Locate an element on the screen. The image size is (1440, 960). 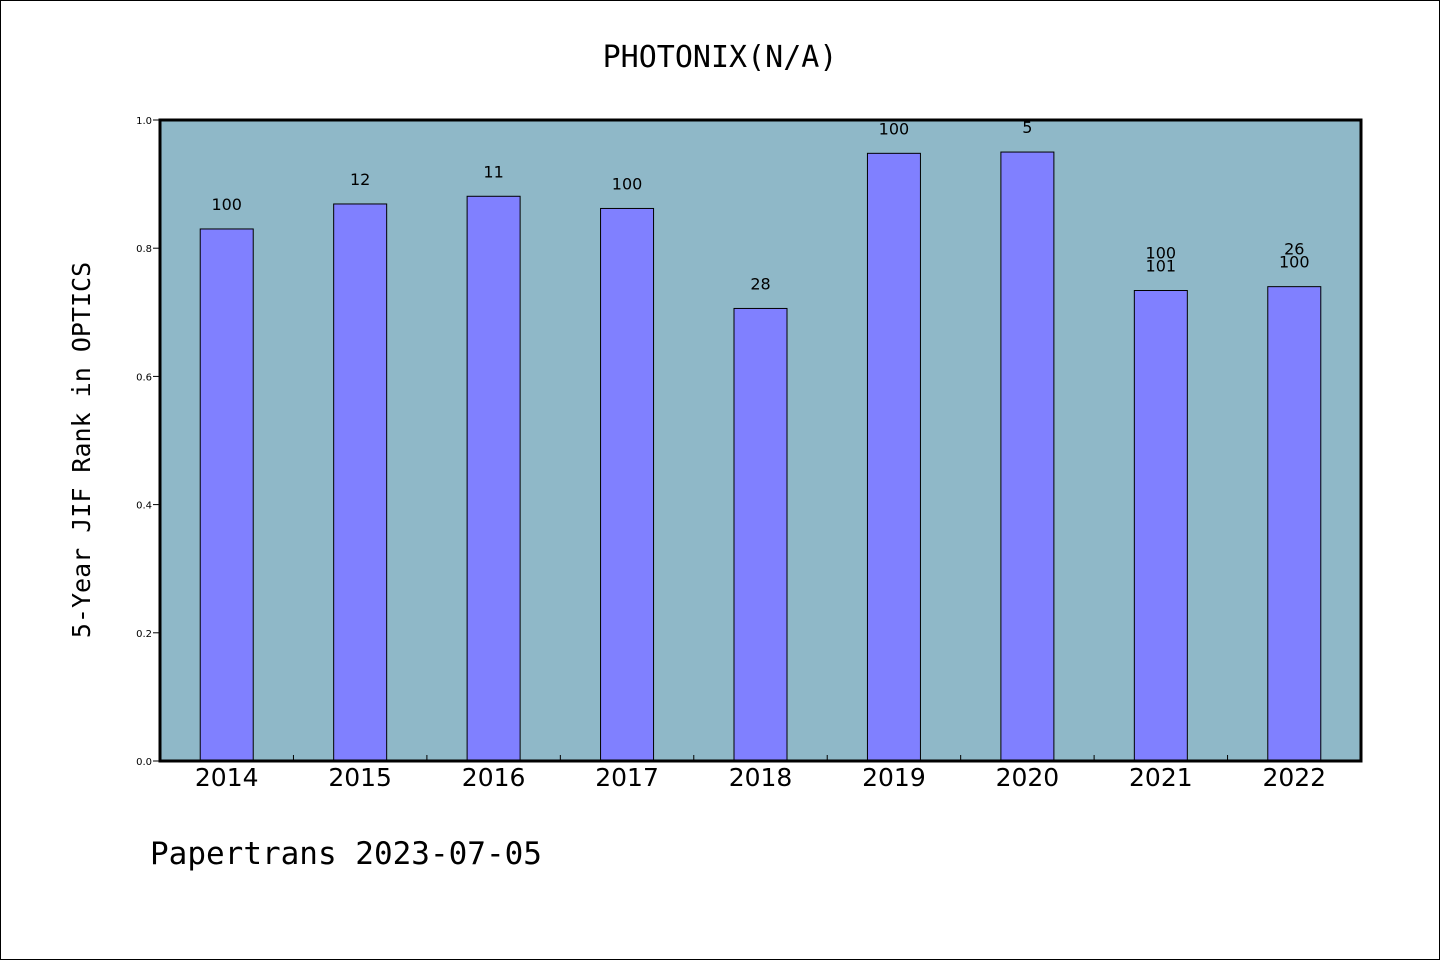
data-label: 26 is located at coordinates (1294, 249).